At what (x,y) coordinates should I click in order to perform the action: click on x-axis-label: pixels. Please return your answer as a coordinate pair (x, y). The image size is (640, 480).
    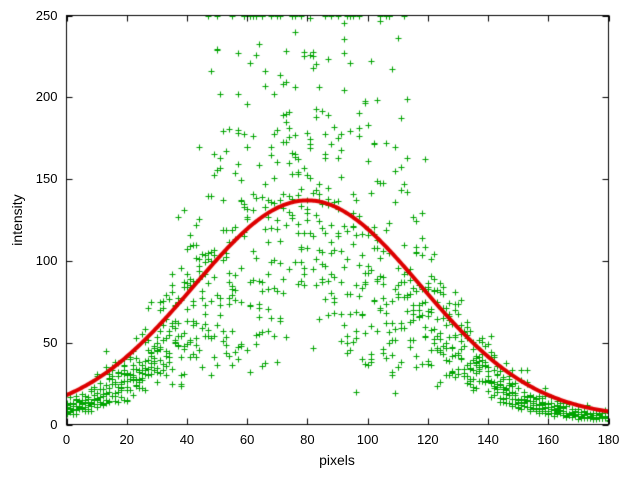
    Looking at the image, I should click on (337, 460).